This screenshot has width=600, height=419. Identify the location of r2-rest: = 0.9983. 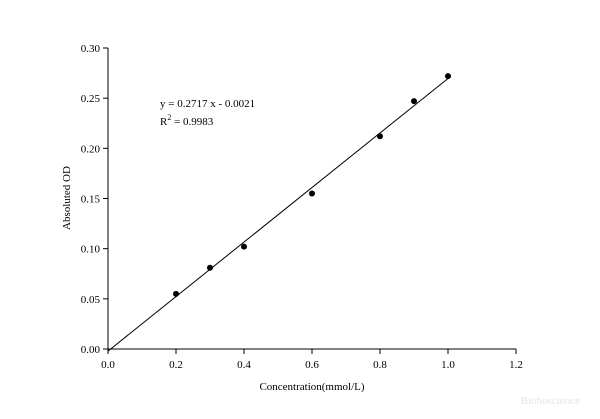
(192, 122).